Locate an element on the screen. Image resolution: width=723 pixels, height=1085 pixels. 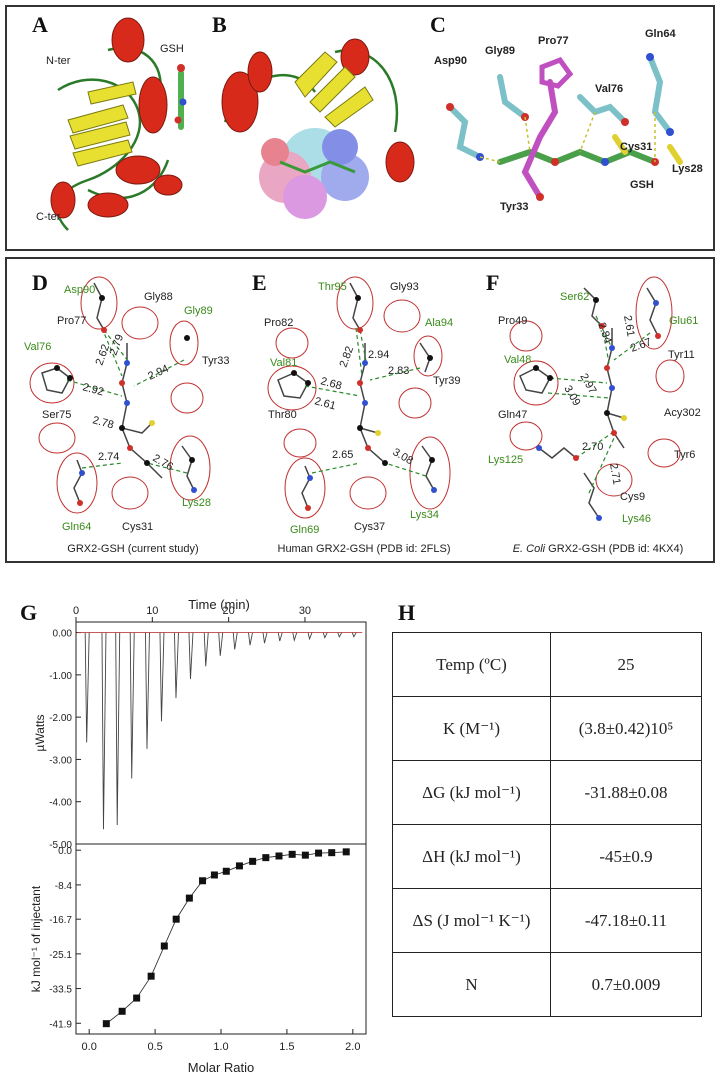
d-dist-2: 2.79 is located at coordinates (117, 345).